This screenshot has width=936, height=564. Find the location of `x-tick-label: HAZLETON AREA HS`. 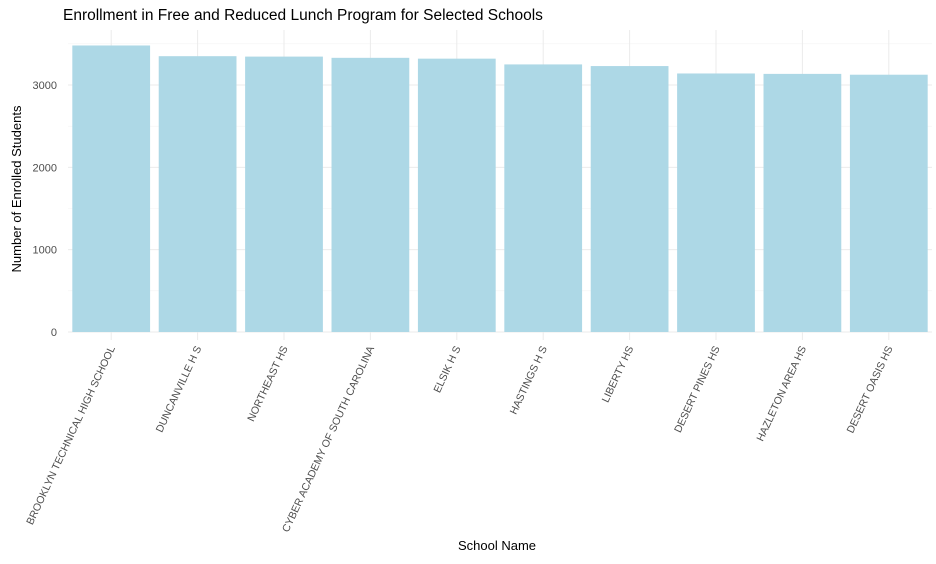

x-tick-label: HAZLETON AREA HS is located at coordinates (781, 393).